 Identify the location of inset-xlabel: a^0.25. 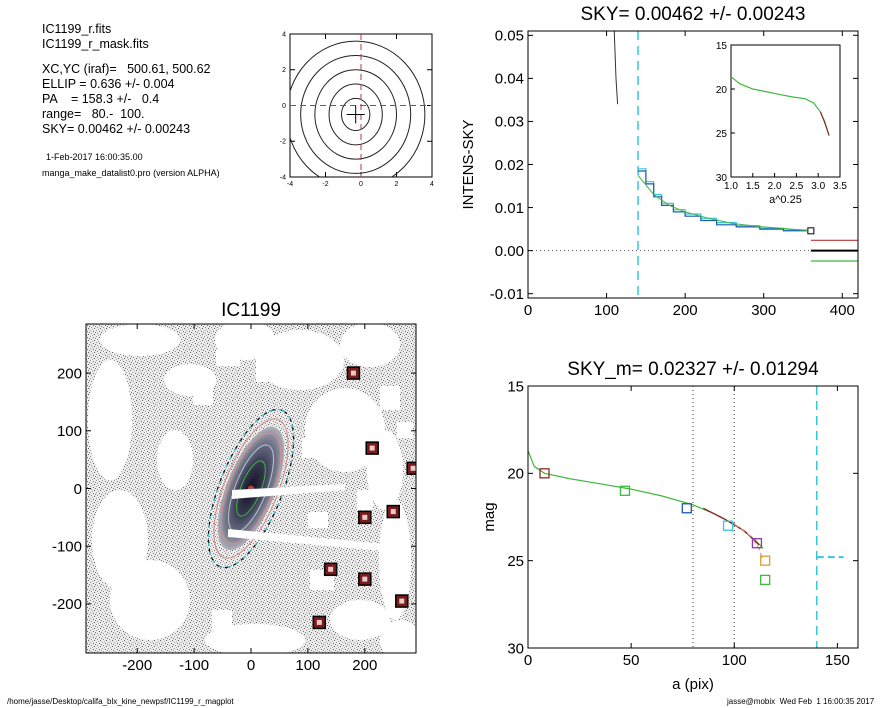
(785, 200).